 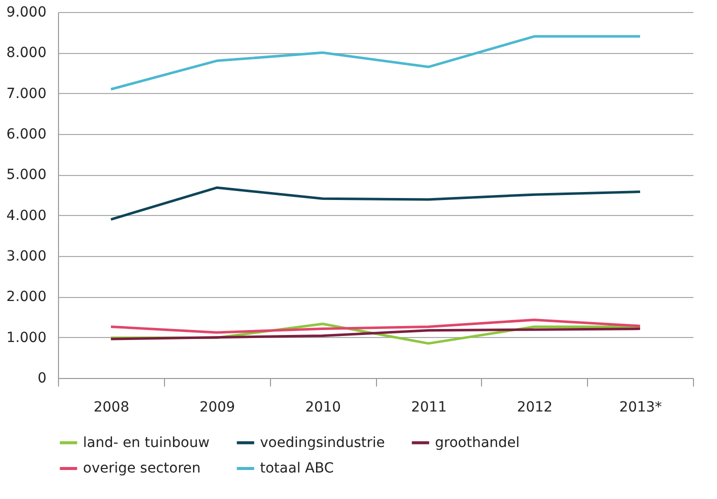 I want to click on y-tick-label: 3.000, so click(x=26, y=256).